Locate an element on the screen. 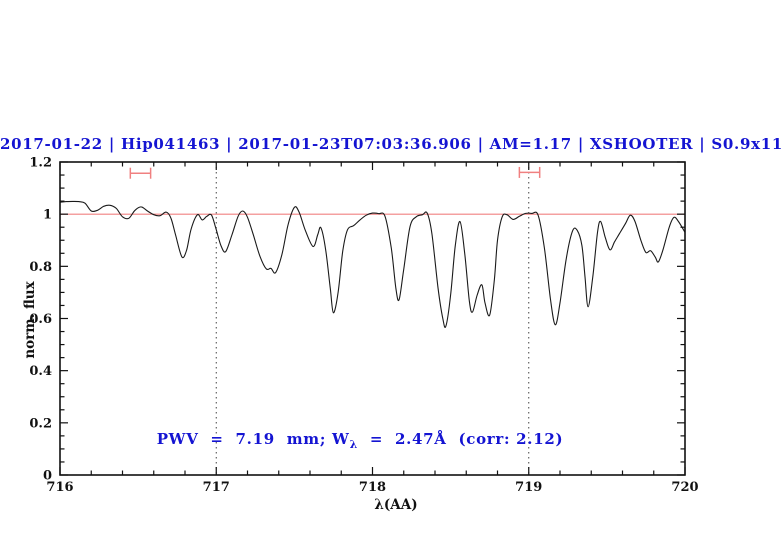 The height and width of the screenshot is (542, 782). x-tick-label: 716 is located at coordinates (59, 487).